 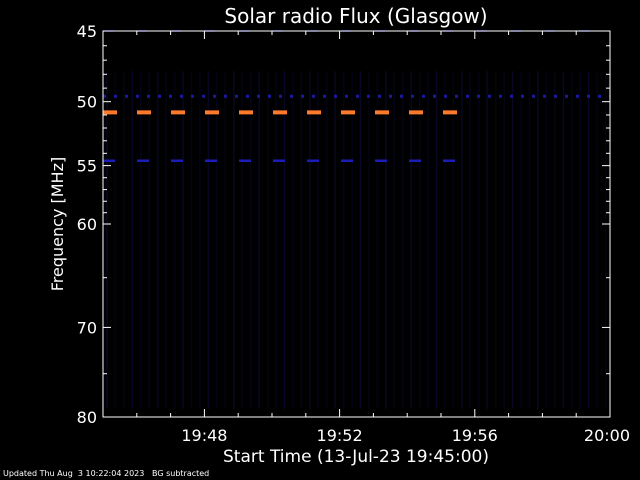 What do you see at coordinates (340, 435) in the screenshot?
I see `x-tick-label: 19:52` at bounding box center [340, 435].